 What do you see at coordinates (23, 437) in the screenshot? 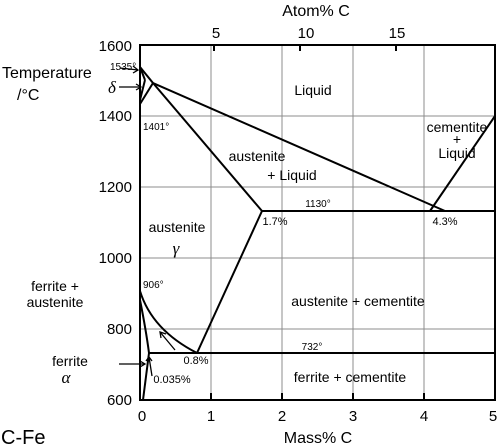
I see `diagram-title: C-Fe` at bounding box center [23, 437].